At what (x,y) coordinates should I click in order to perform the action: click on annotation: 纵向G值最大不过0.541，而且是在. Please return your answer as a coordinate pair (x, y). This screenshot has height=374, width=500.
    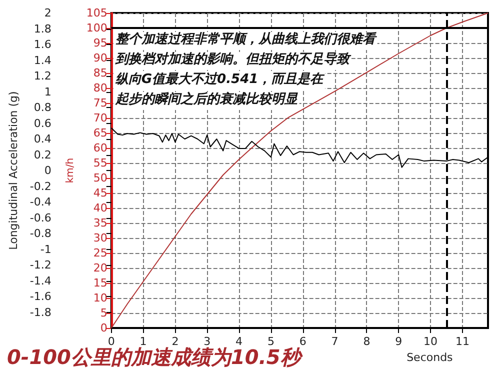
    Looking at the image, I should click on (220, 79).